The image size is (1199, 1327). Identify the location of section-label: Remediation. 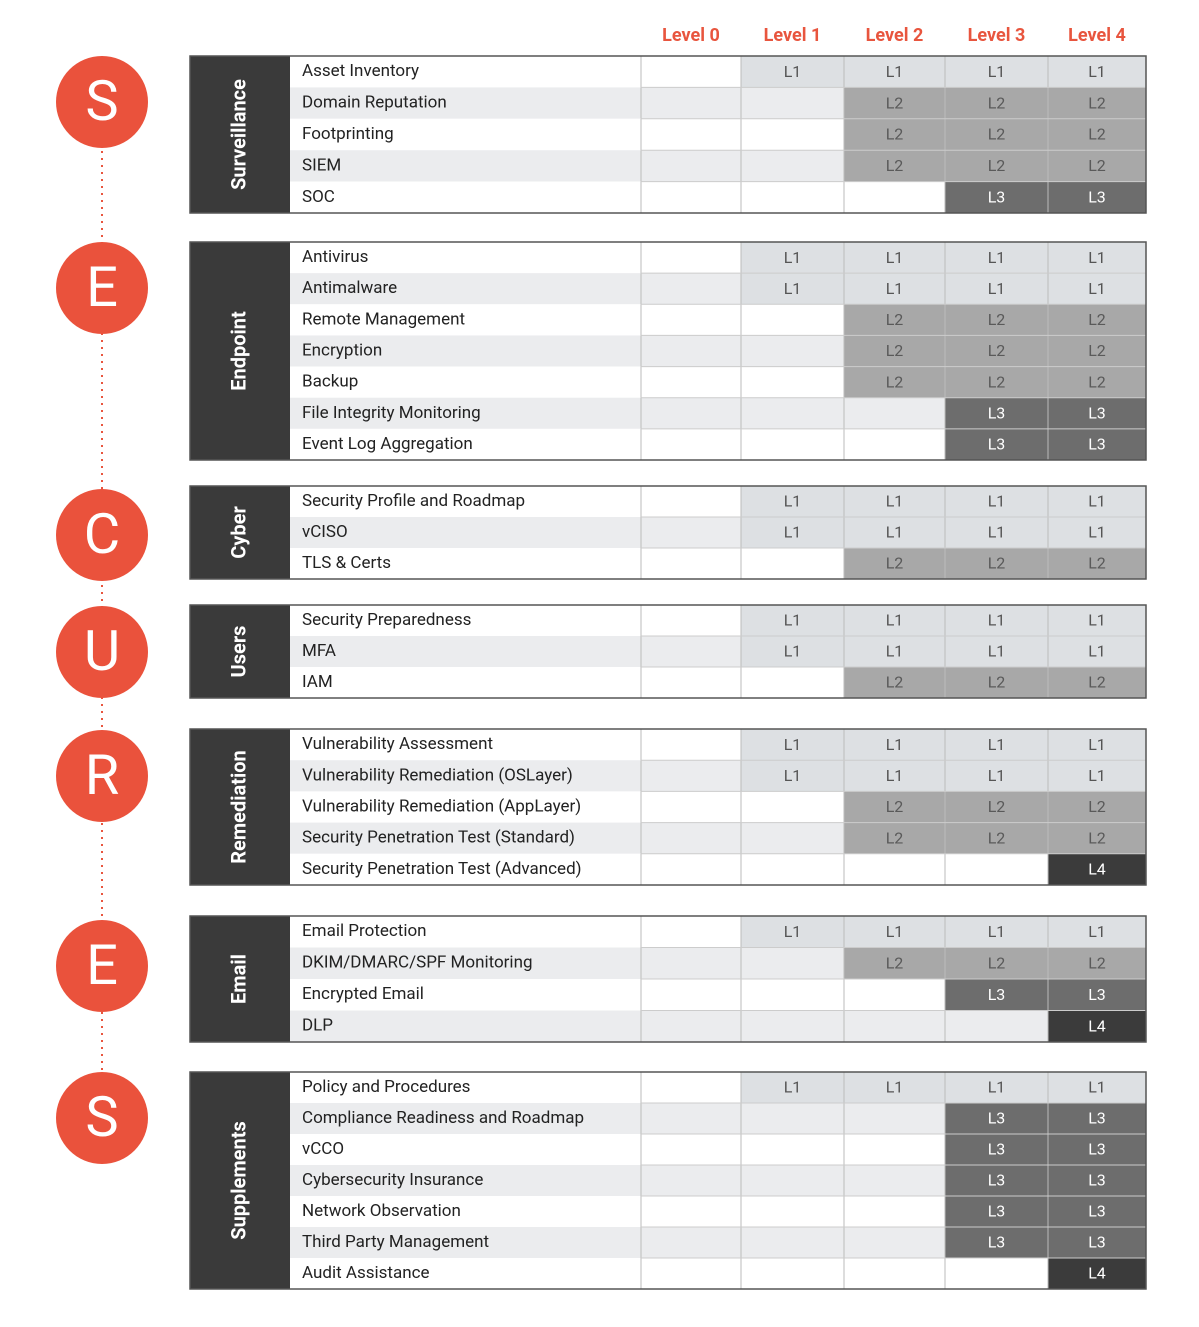
(238, 807).